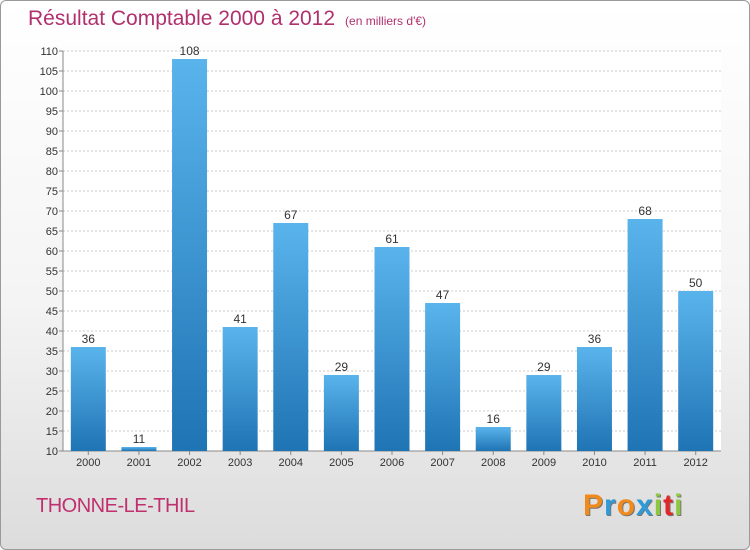 The width and height of the screenshot is (750, 550). I want to click on bar-value-label: 68, so click(645, 211).